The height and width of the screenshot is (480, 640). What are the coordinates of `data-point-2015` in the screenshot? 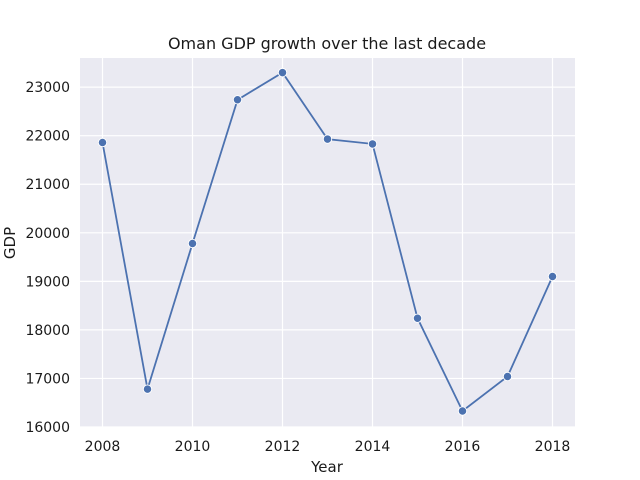 It's located at (417, 318).